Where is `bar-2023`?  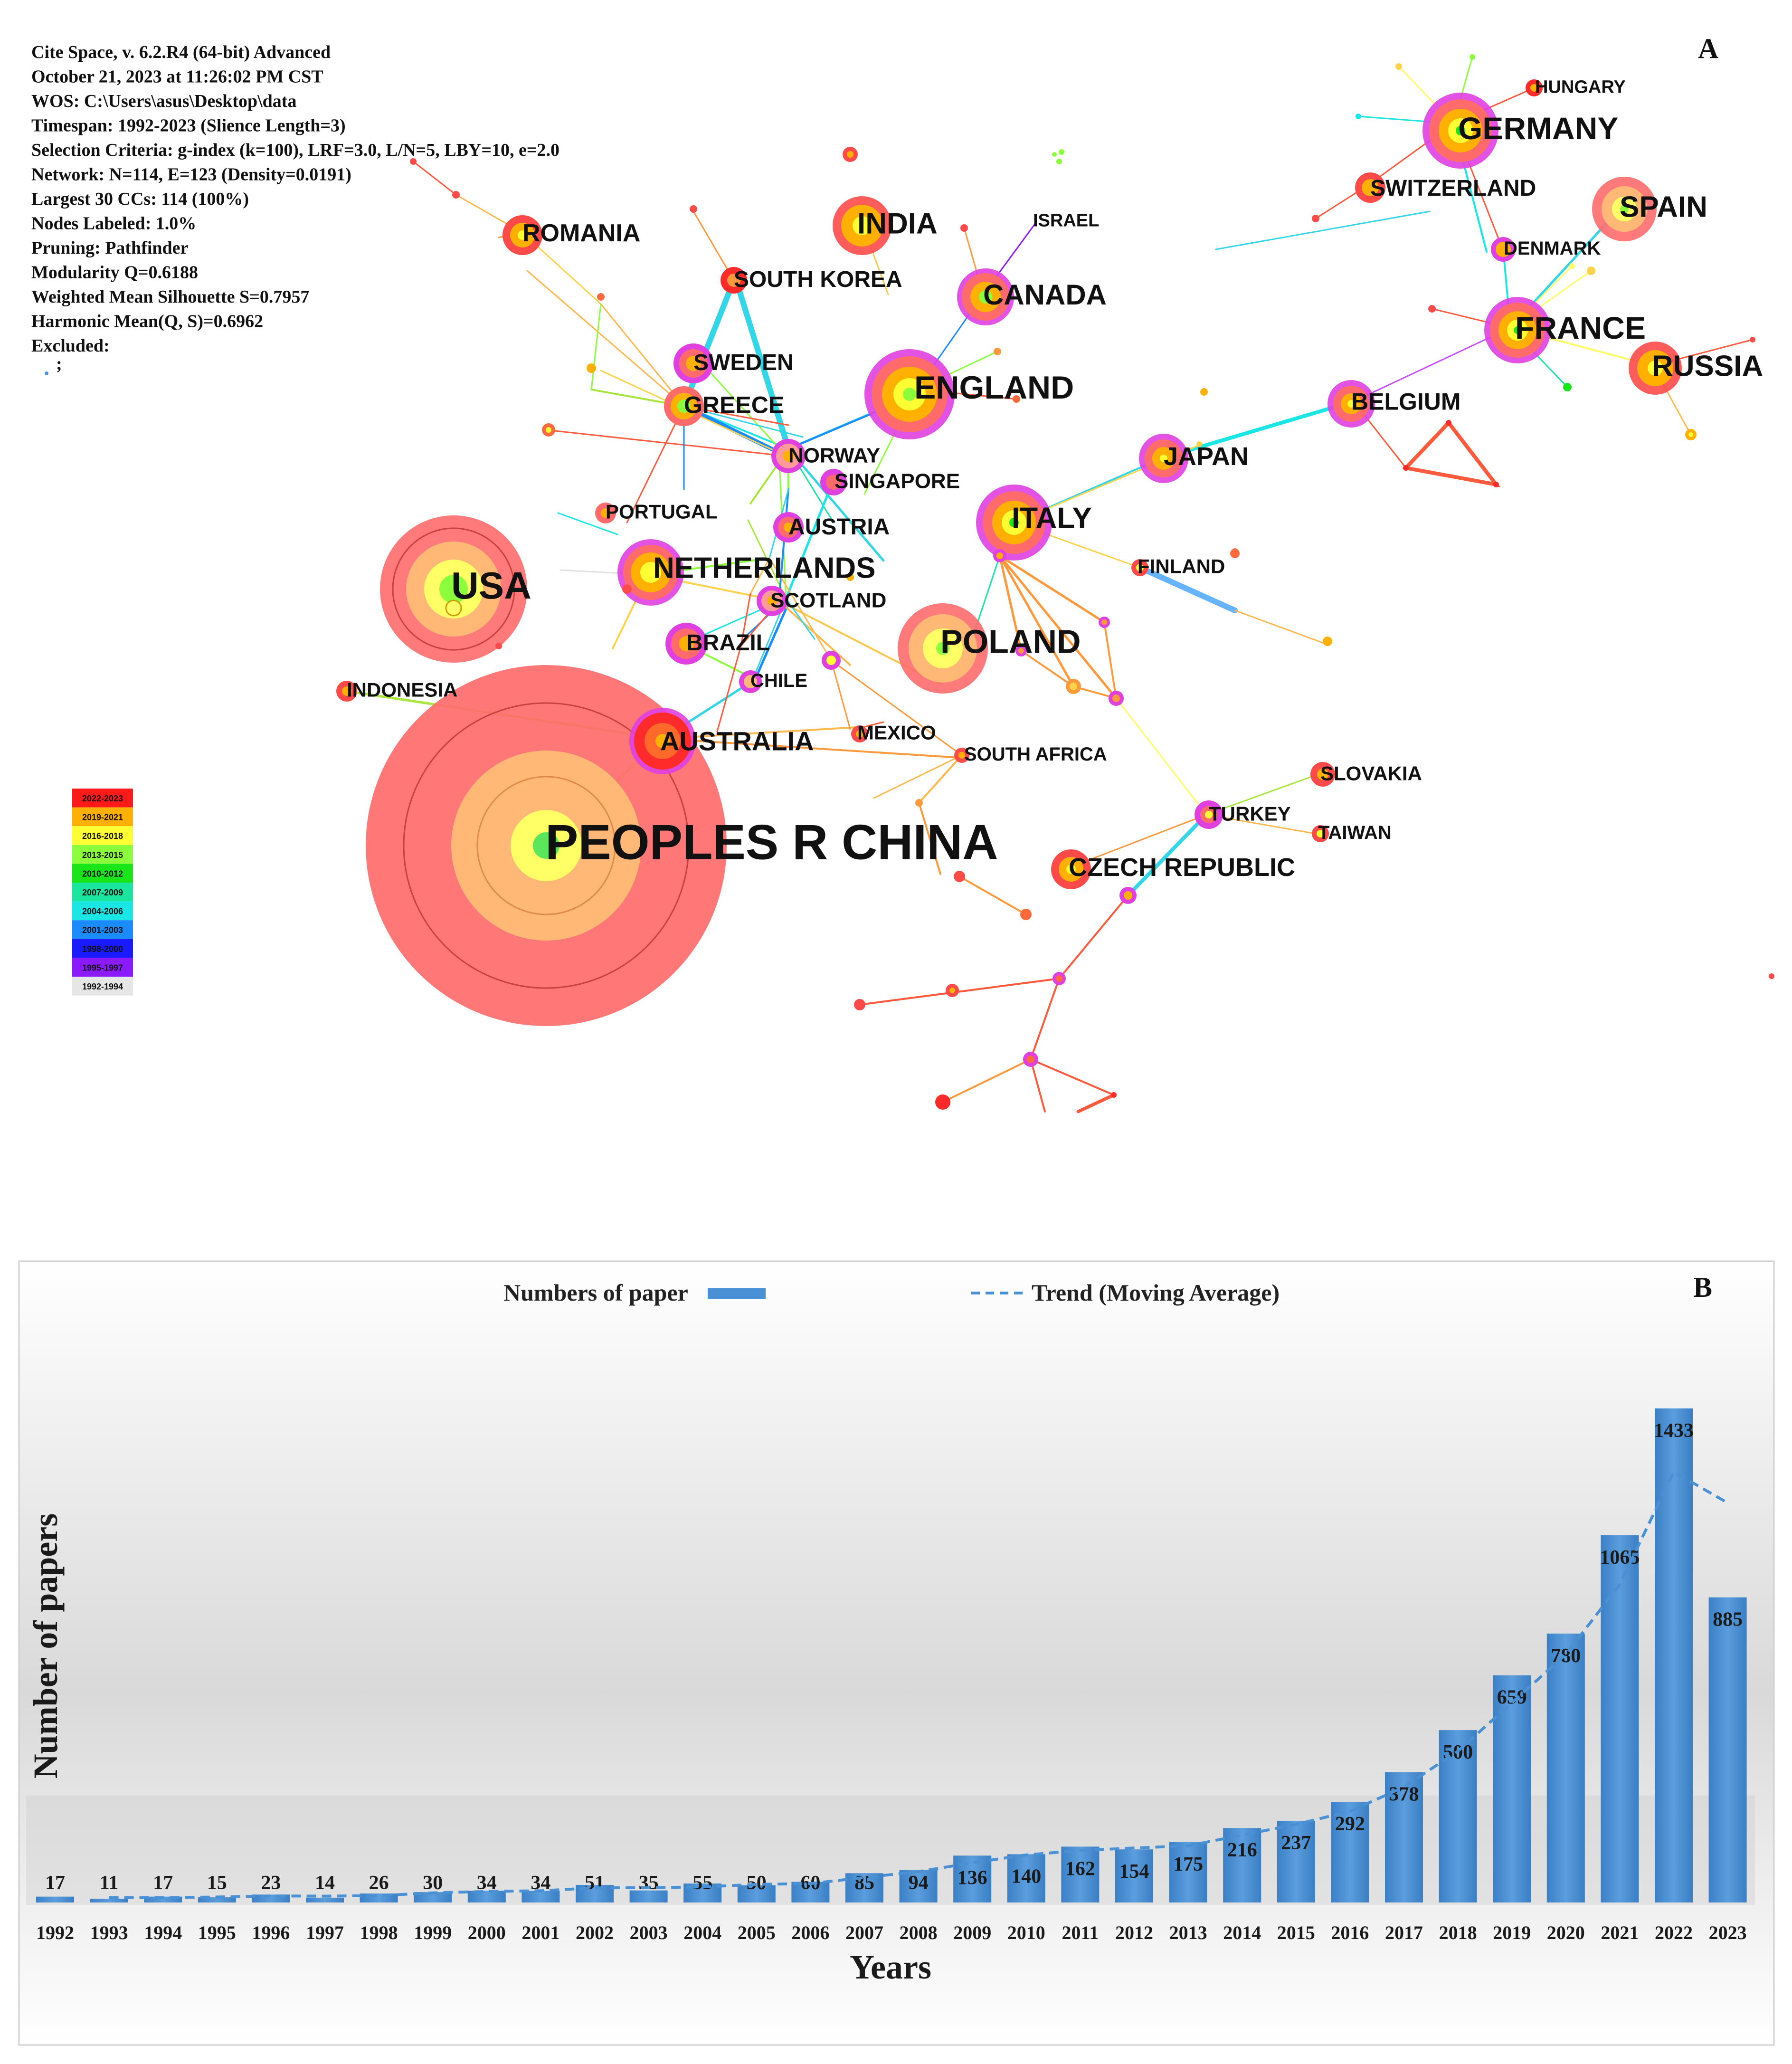
bar-2023 is located at coordinates (1727, 1749).